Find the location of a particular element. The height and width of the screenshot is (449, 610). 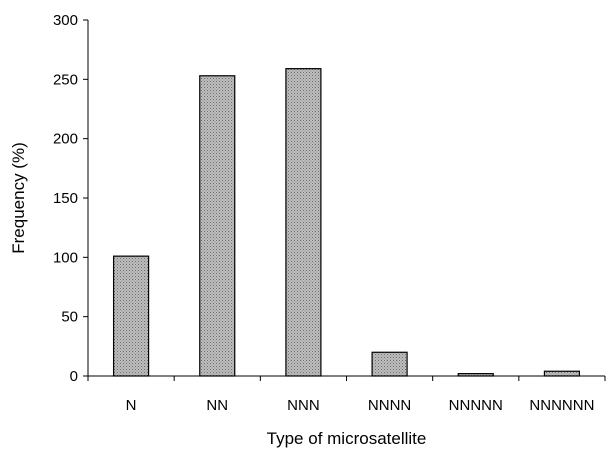

bar-nnn is located at coordinates (303, 222).